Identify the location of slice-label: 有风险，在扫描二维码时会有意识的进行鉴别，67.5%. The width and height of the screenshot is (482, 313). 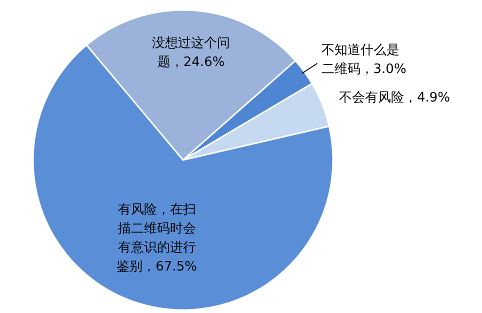
(156, 238).